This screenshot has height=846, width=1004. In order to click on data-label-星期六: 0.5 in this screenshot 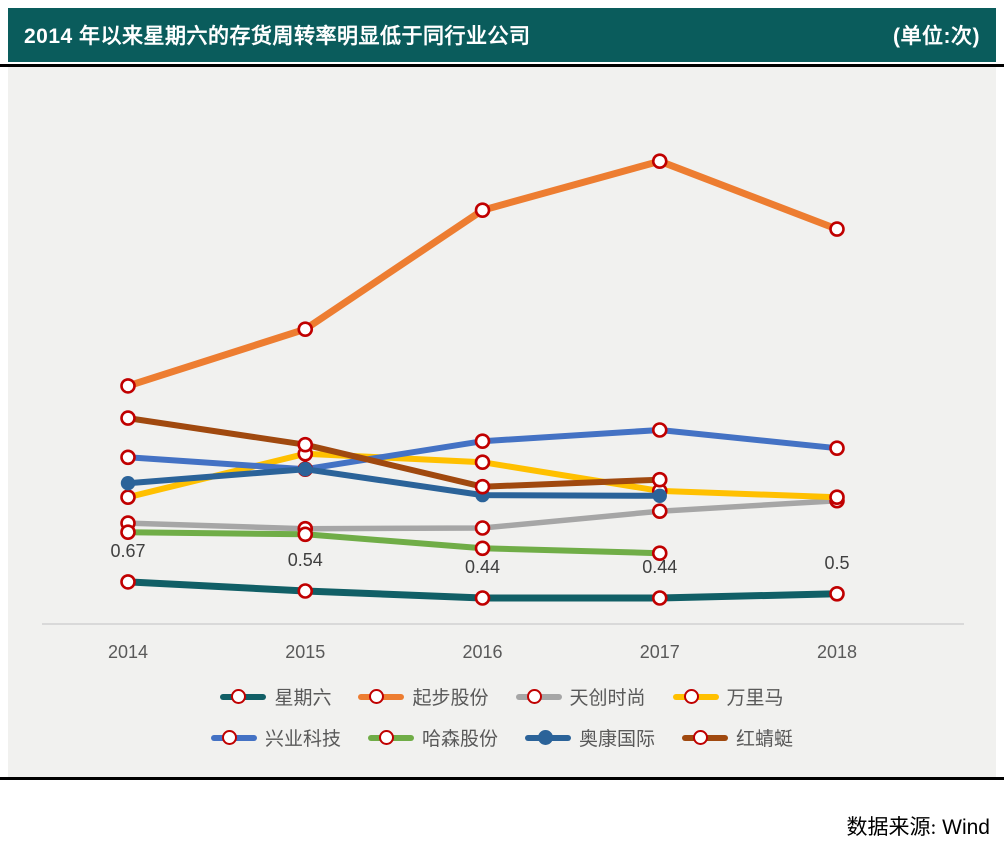, I will do `click(837, 562)`.